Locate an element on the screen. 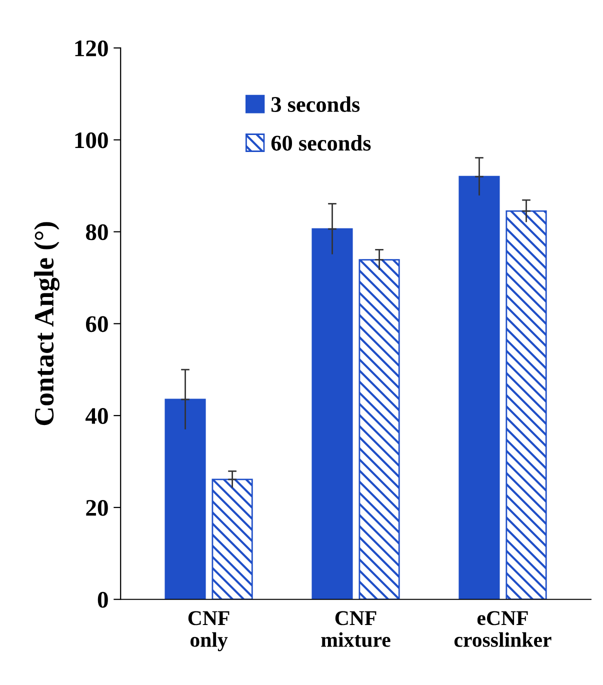  y-tick-label: 80 is located at coordinates (97, 232).